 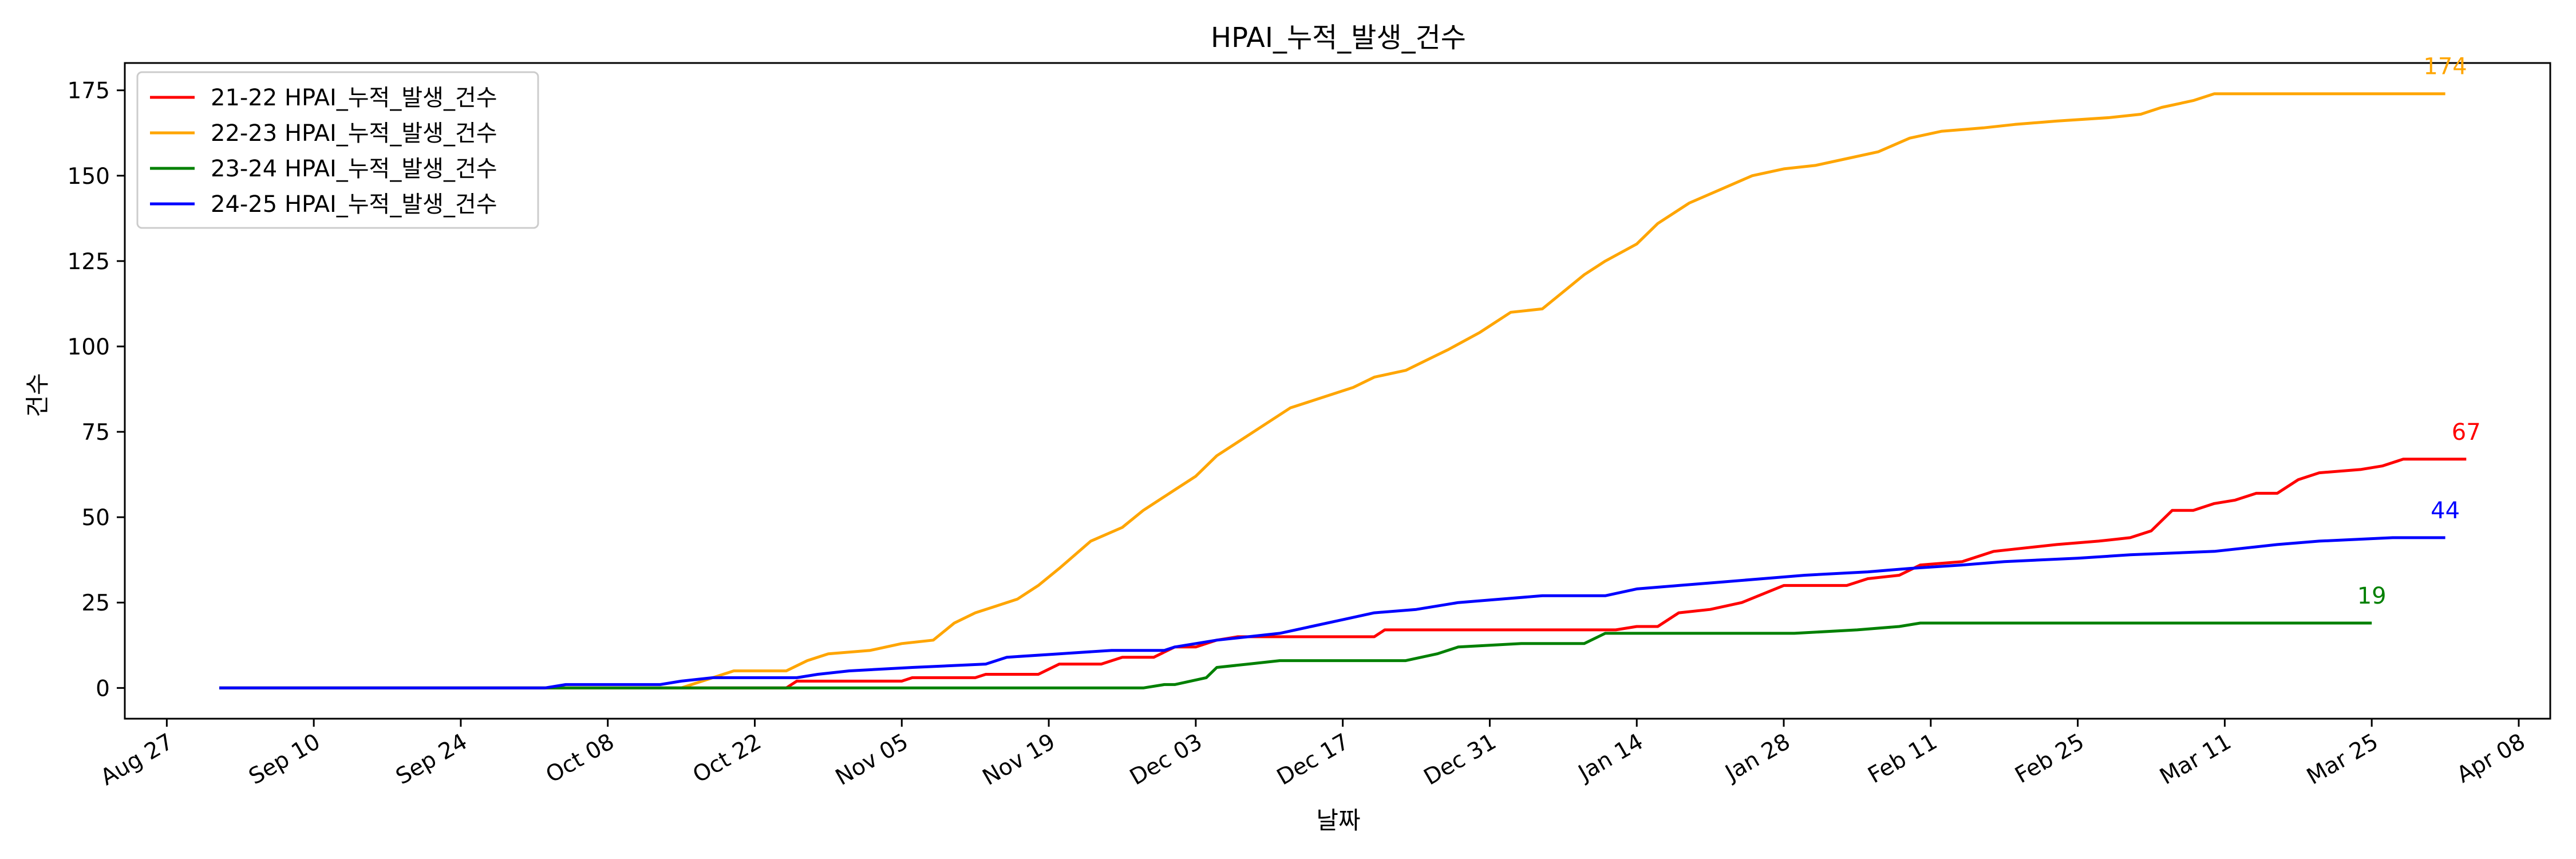 I want to click on y-tick-label: 100, so click(x=89, y=347).